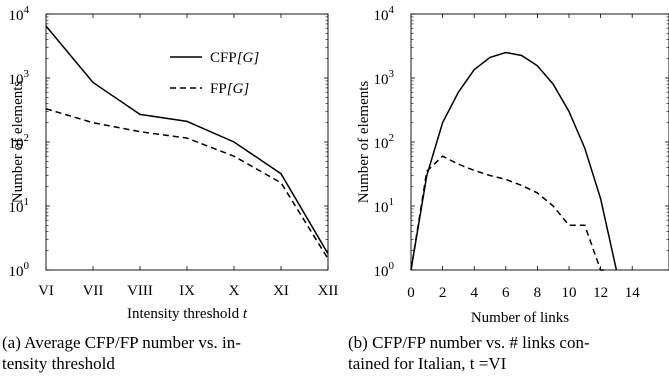  What do you see at coordinates (569, 293) in the screenshot?
I see `x-tick-label: 10` at bounding box center [569, 293].